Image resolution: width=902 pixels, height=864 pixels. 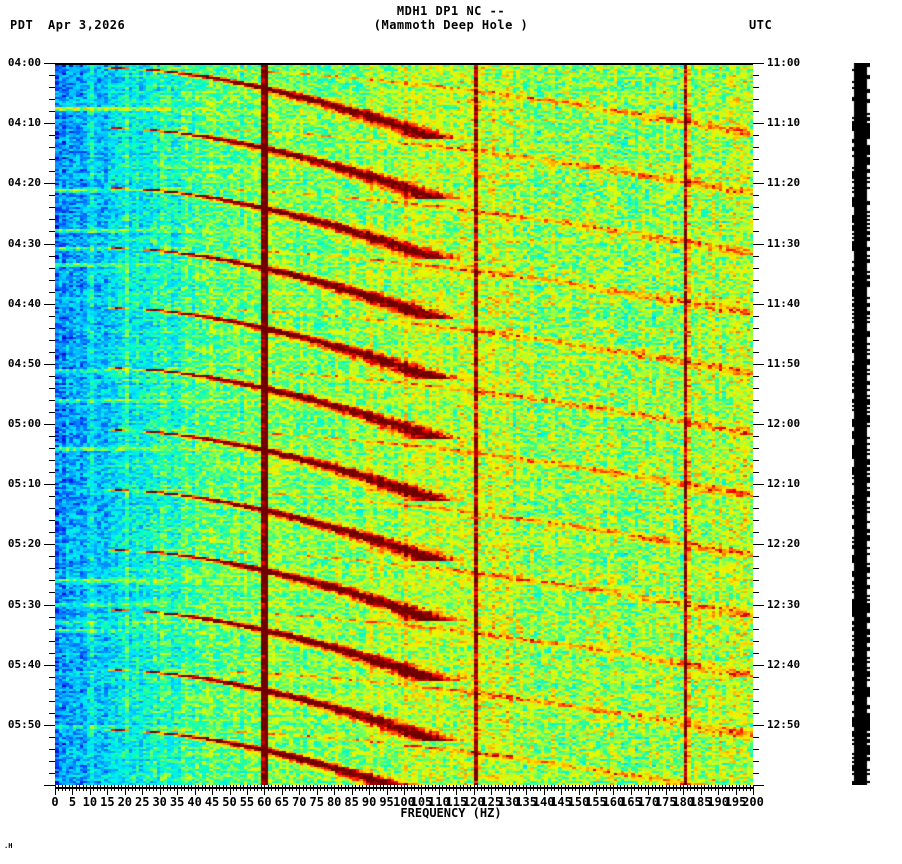 I want to click on frequency-tick-label: 30, so click(x=159, y=802).